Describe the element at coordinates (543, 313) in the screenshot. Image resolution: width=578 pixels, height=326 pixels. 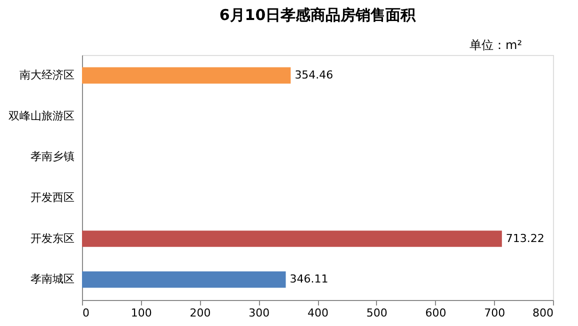
I see `x-tick-label: 800` at that location.